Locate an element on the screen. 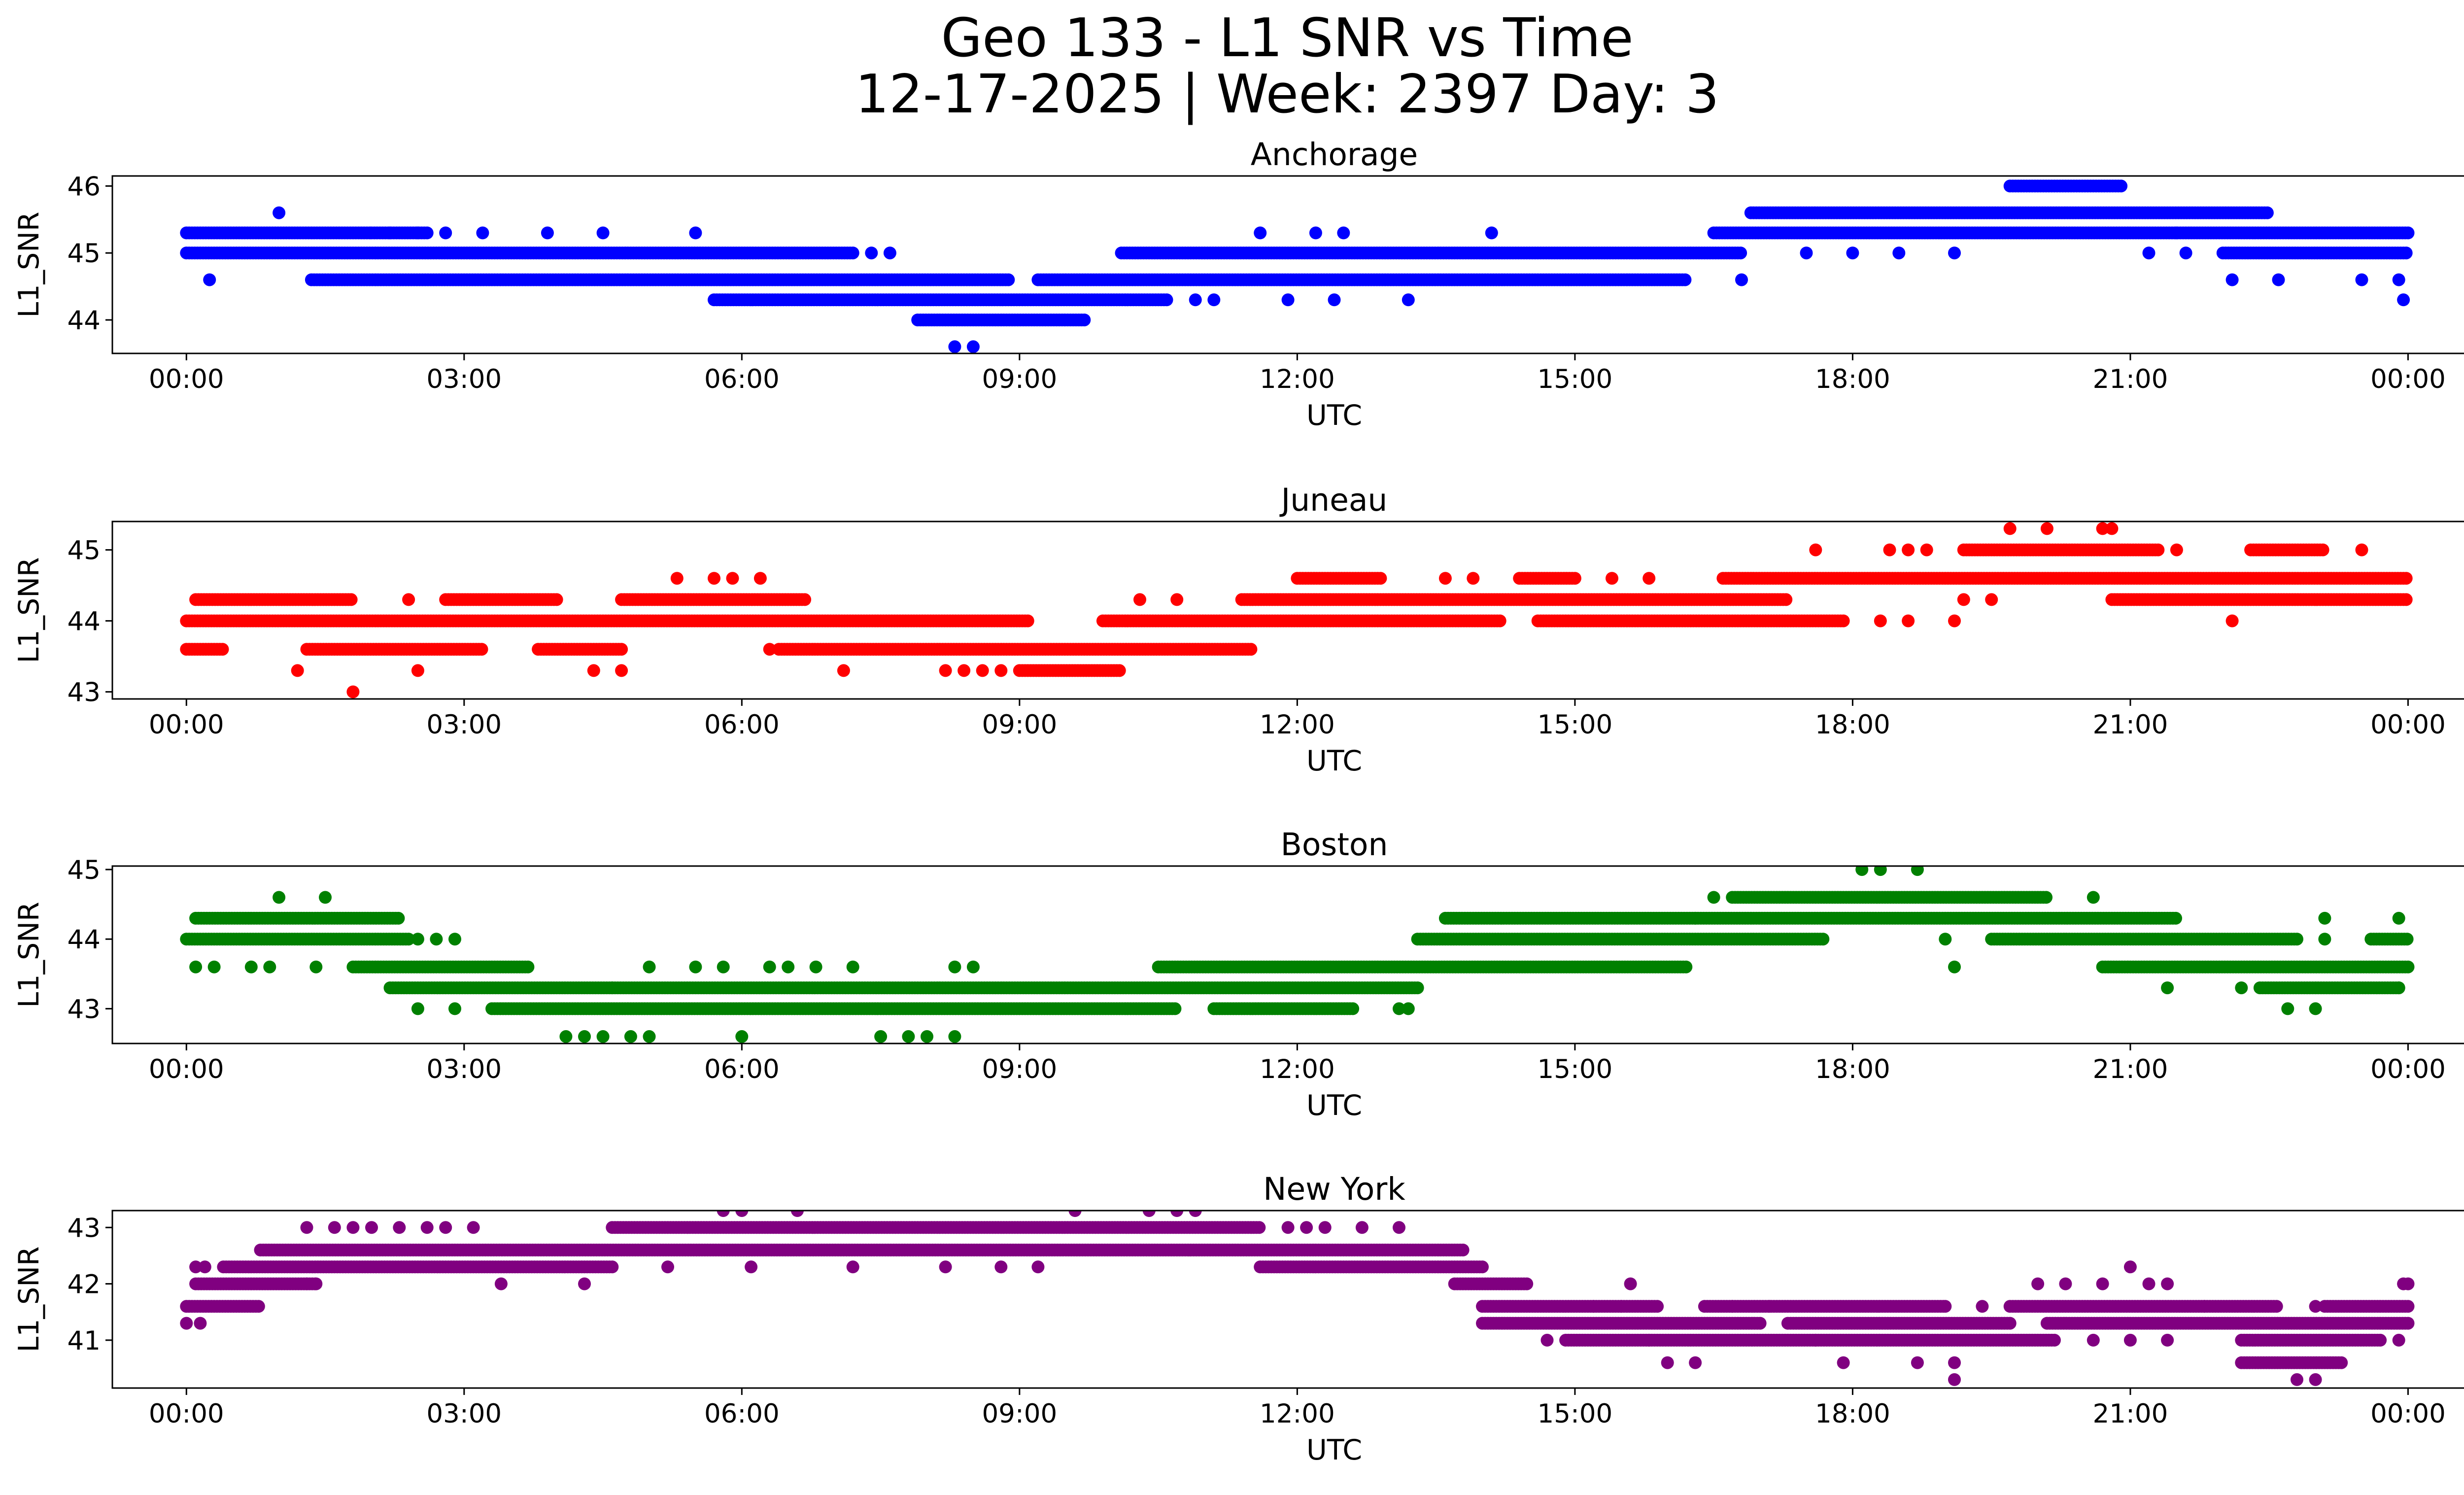 The height and width of the screenshot is (1495, 2464). subplot-title: Boston is located at coordinates (1334, 845).